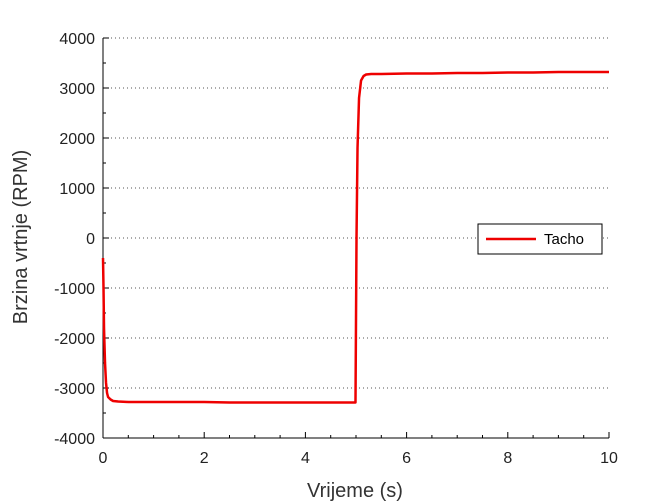 This screenshot has height=504, width=672. I want to click on x-tick-label: 0, so click(103, 458).